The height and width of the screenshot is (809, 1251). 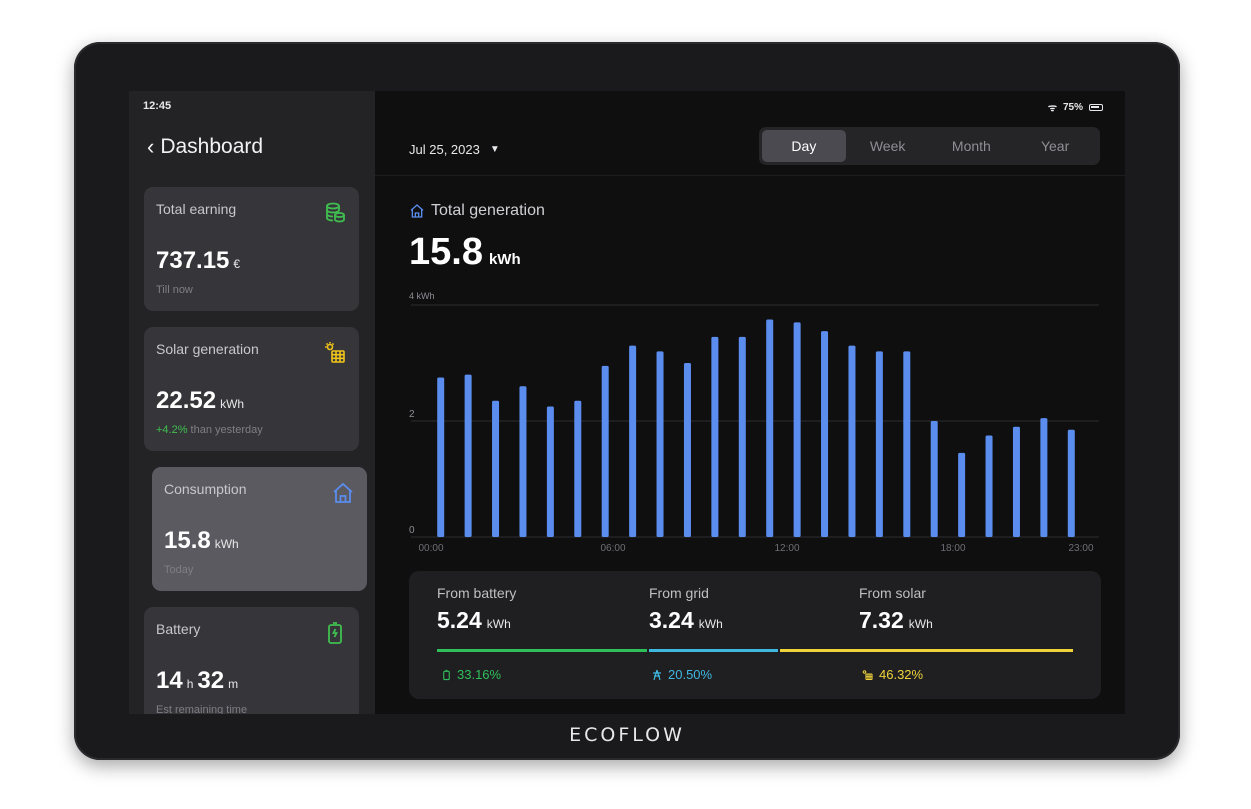 I want to click on source-label: From grid, so click(x=679, y=593).